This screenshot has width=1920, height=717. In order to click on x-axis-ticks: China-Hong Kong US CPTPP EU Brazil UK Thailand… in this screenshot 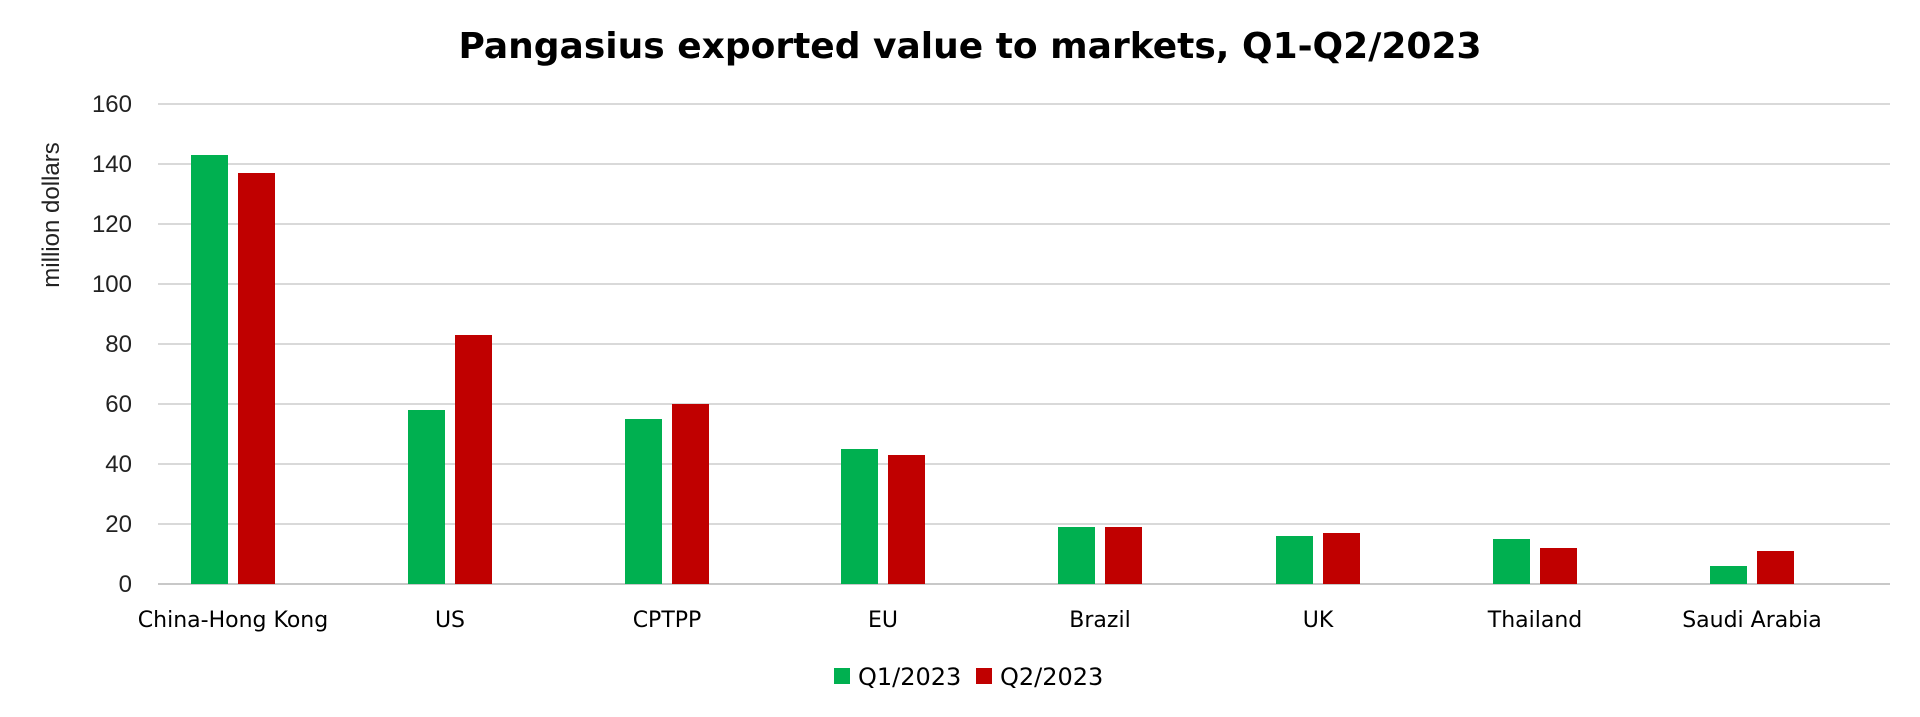, I will do `click(980, 620)`.